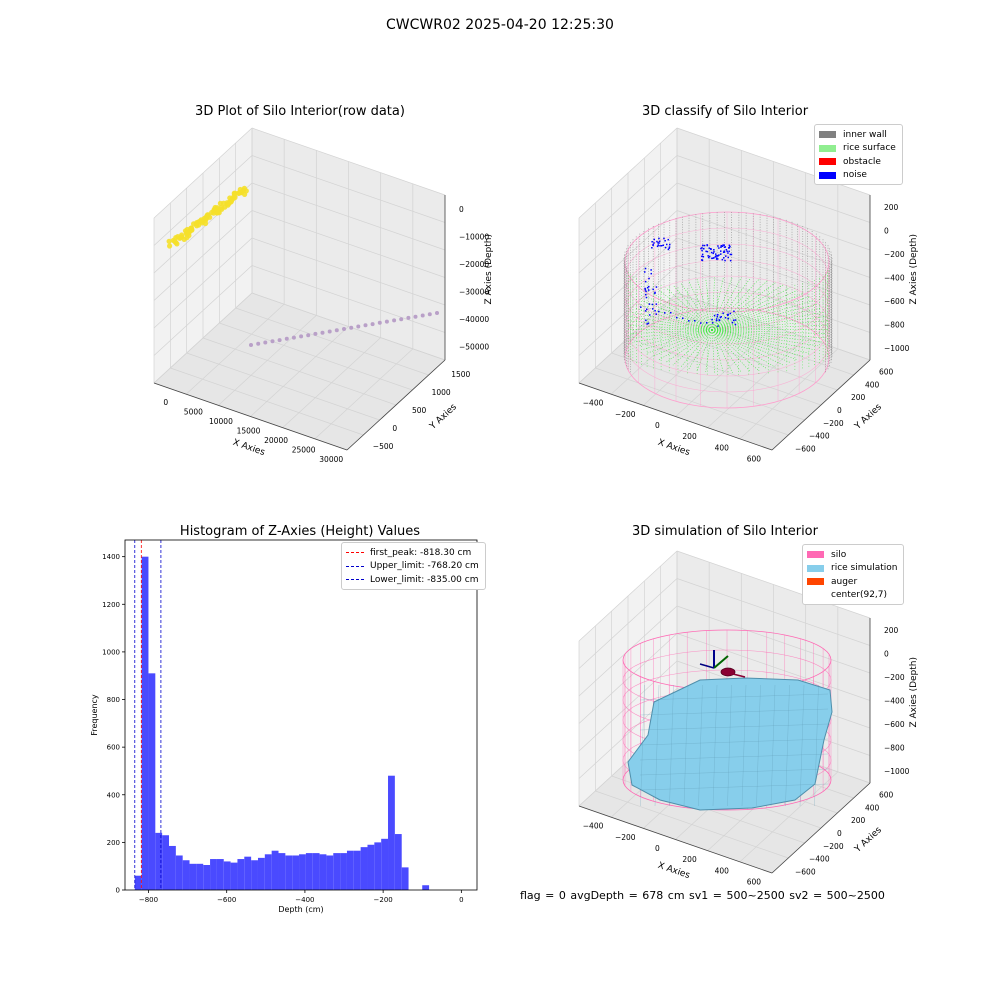  Describe the element at coordinates (221, 421) in the screenshot. I see `x-tick-label: 10000` at that location.